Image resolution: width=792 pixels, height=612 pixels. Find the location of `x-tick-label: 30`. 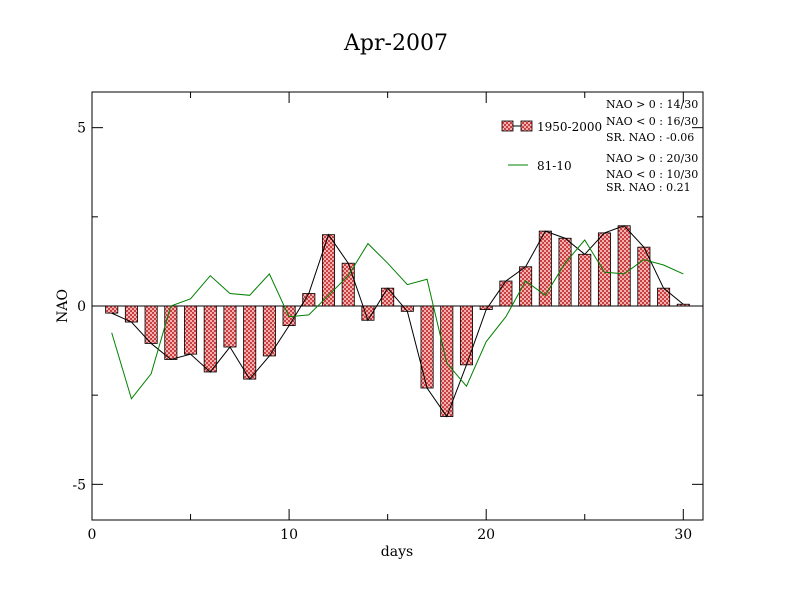

x-tick-label: 30 is located at coordinates (683, 535).